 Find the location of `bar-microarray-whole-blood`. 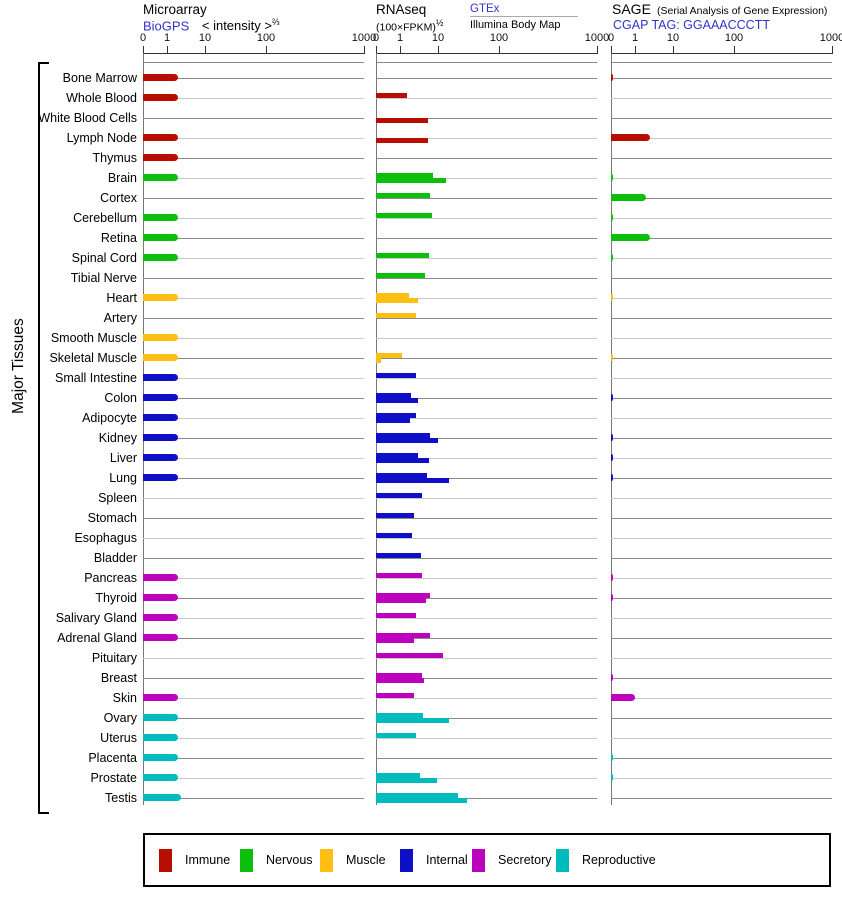

bar-microarray-whole-blood is located at coordinates (161, 97).